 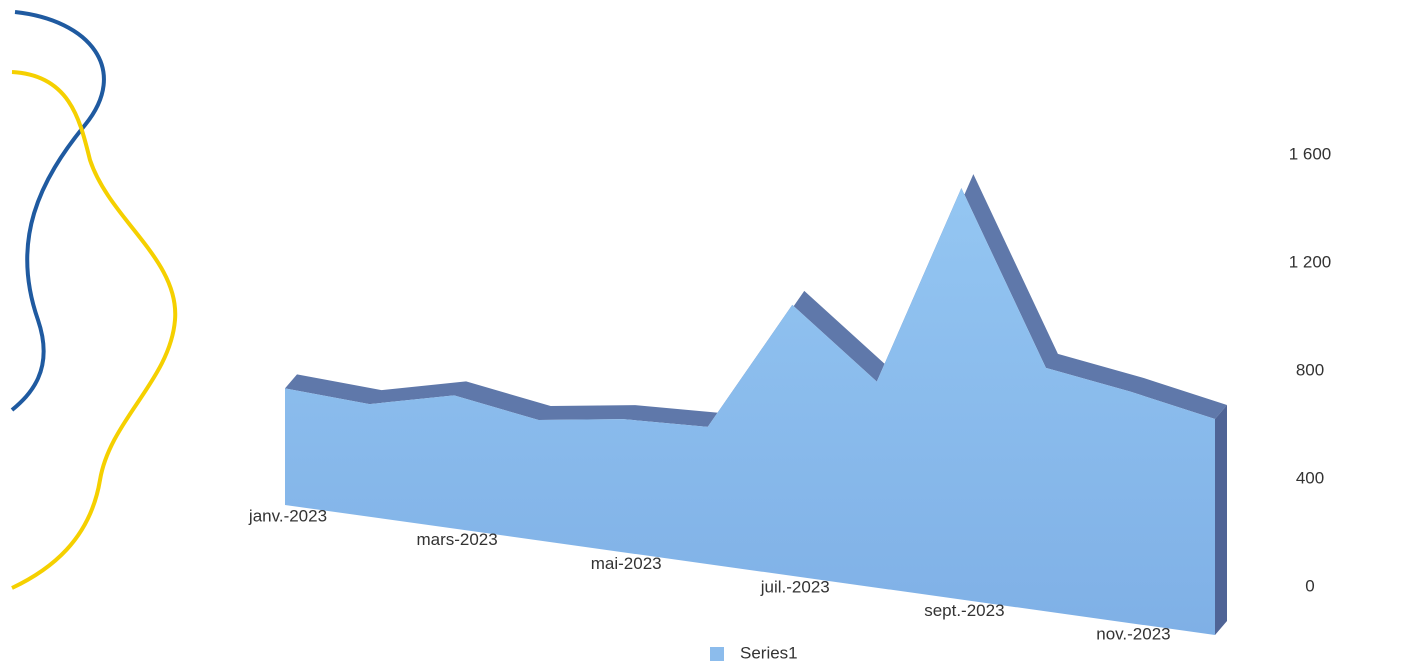 I want to click on x-tick-label: sept.-2023, so click(x=964, y=610).